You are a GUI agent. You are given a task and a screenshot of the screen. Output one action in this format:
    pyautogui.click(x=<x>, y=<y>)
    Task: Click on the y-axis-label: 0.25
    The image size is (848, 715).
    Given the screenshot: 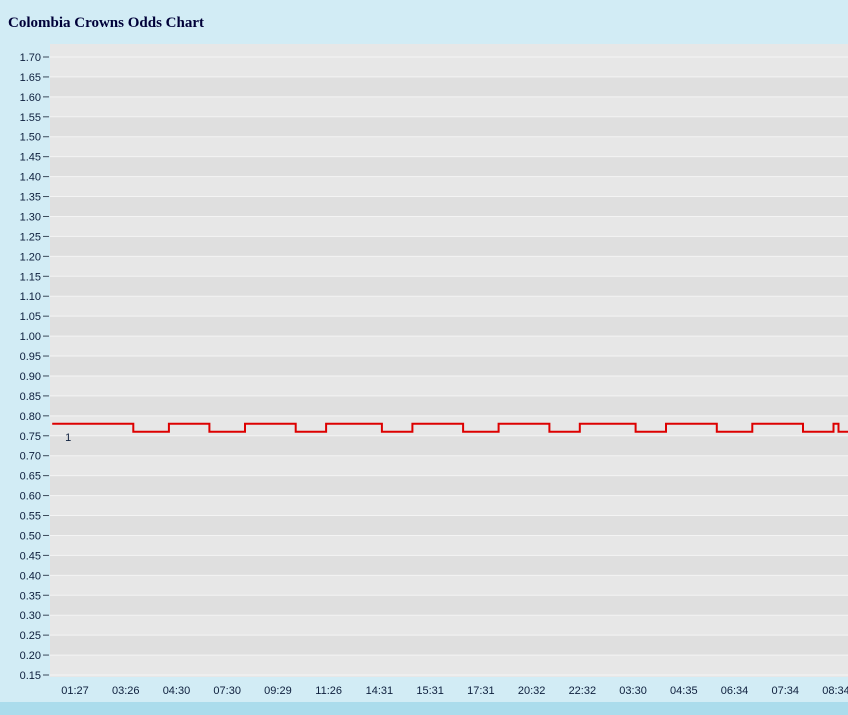 What is the action you would take?
    pyautogui.click(x=30, y=636)
    